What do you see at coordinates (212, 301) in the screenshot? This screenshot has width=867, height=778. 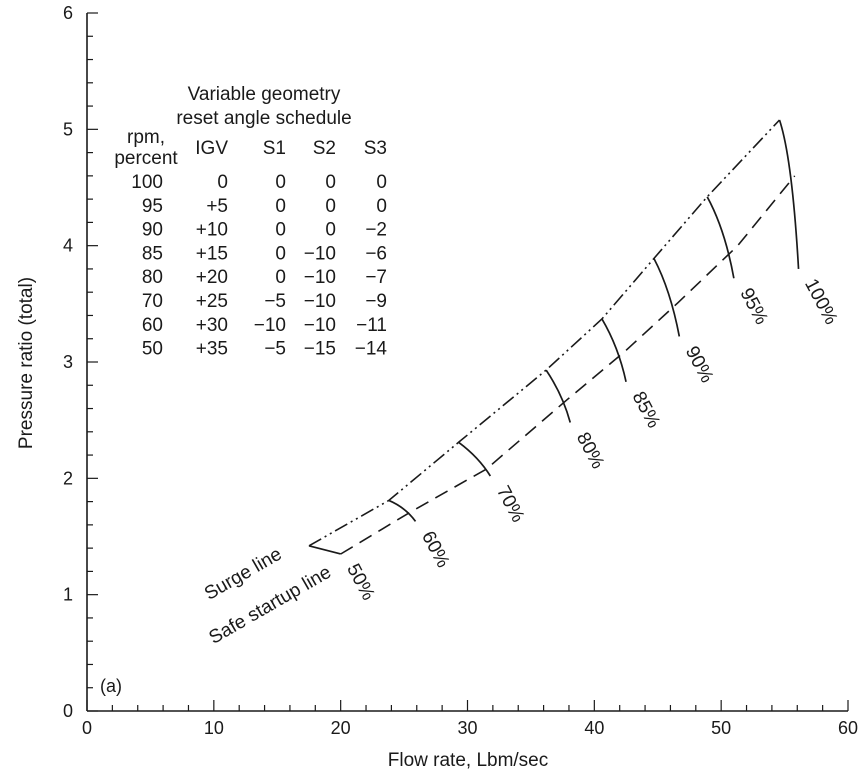 I see `table-cell: +25` at bounding box center [212, 301].